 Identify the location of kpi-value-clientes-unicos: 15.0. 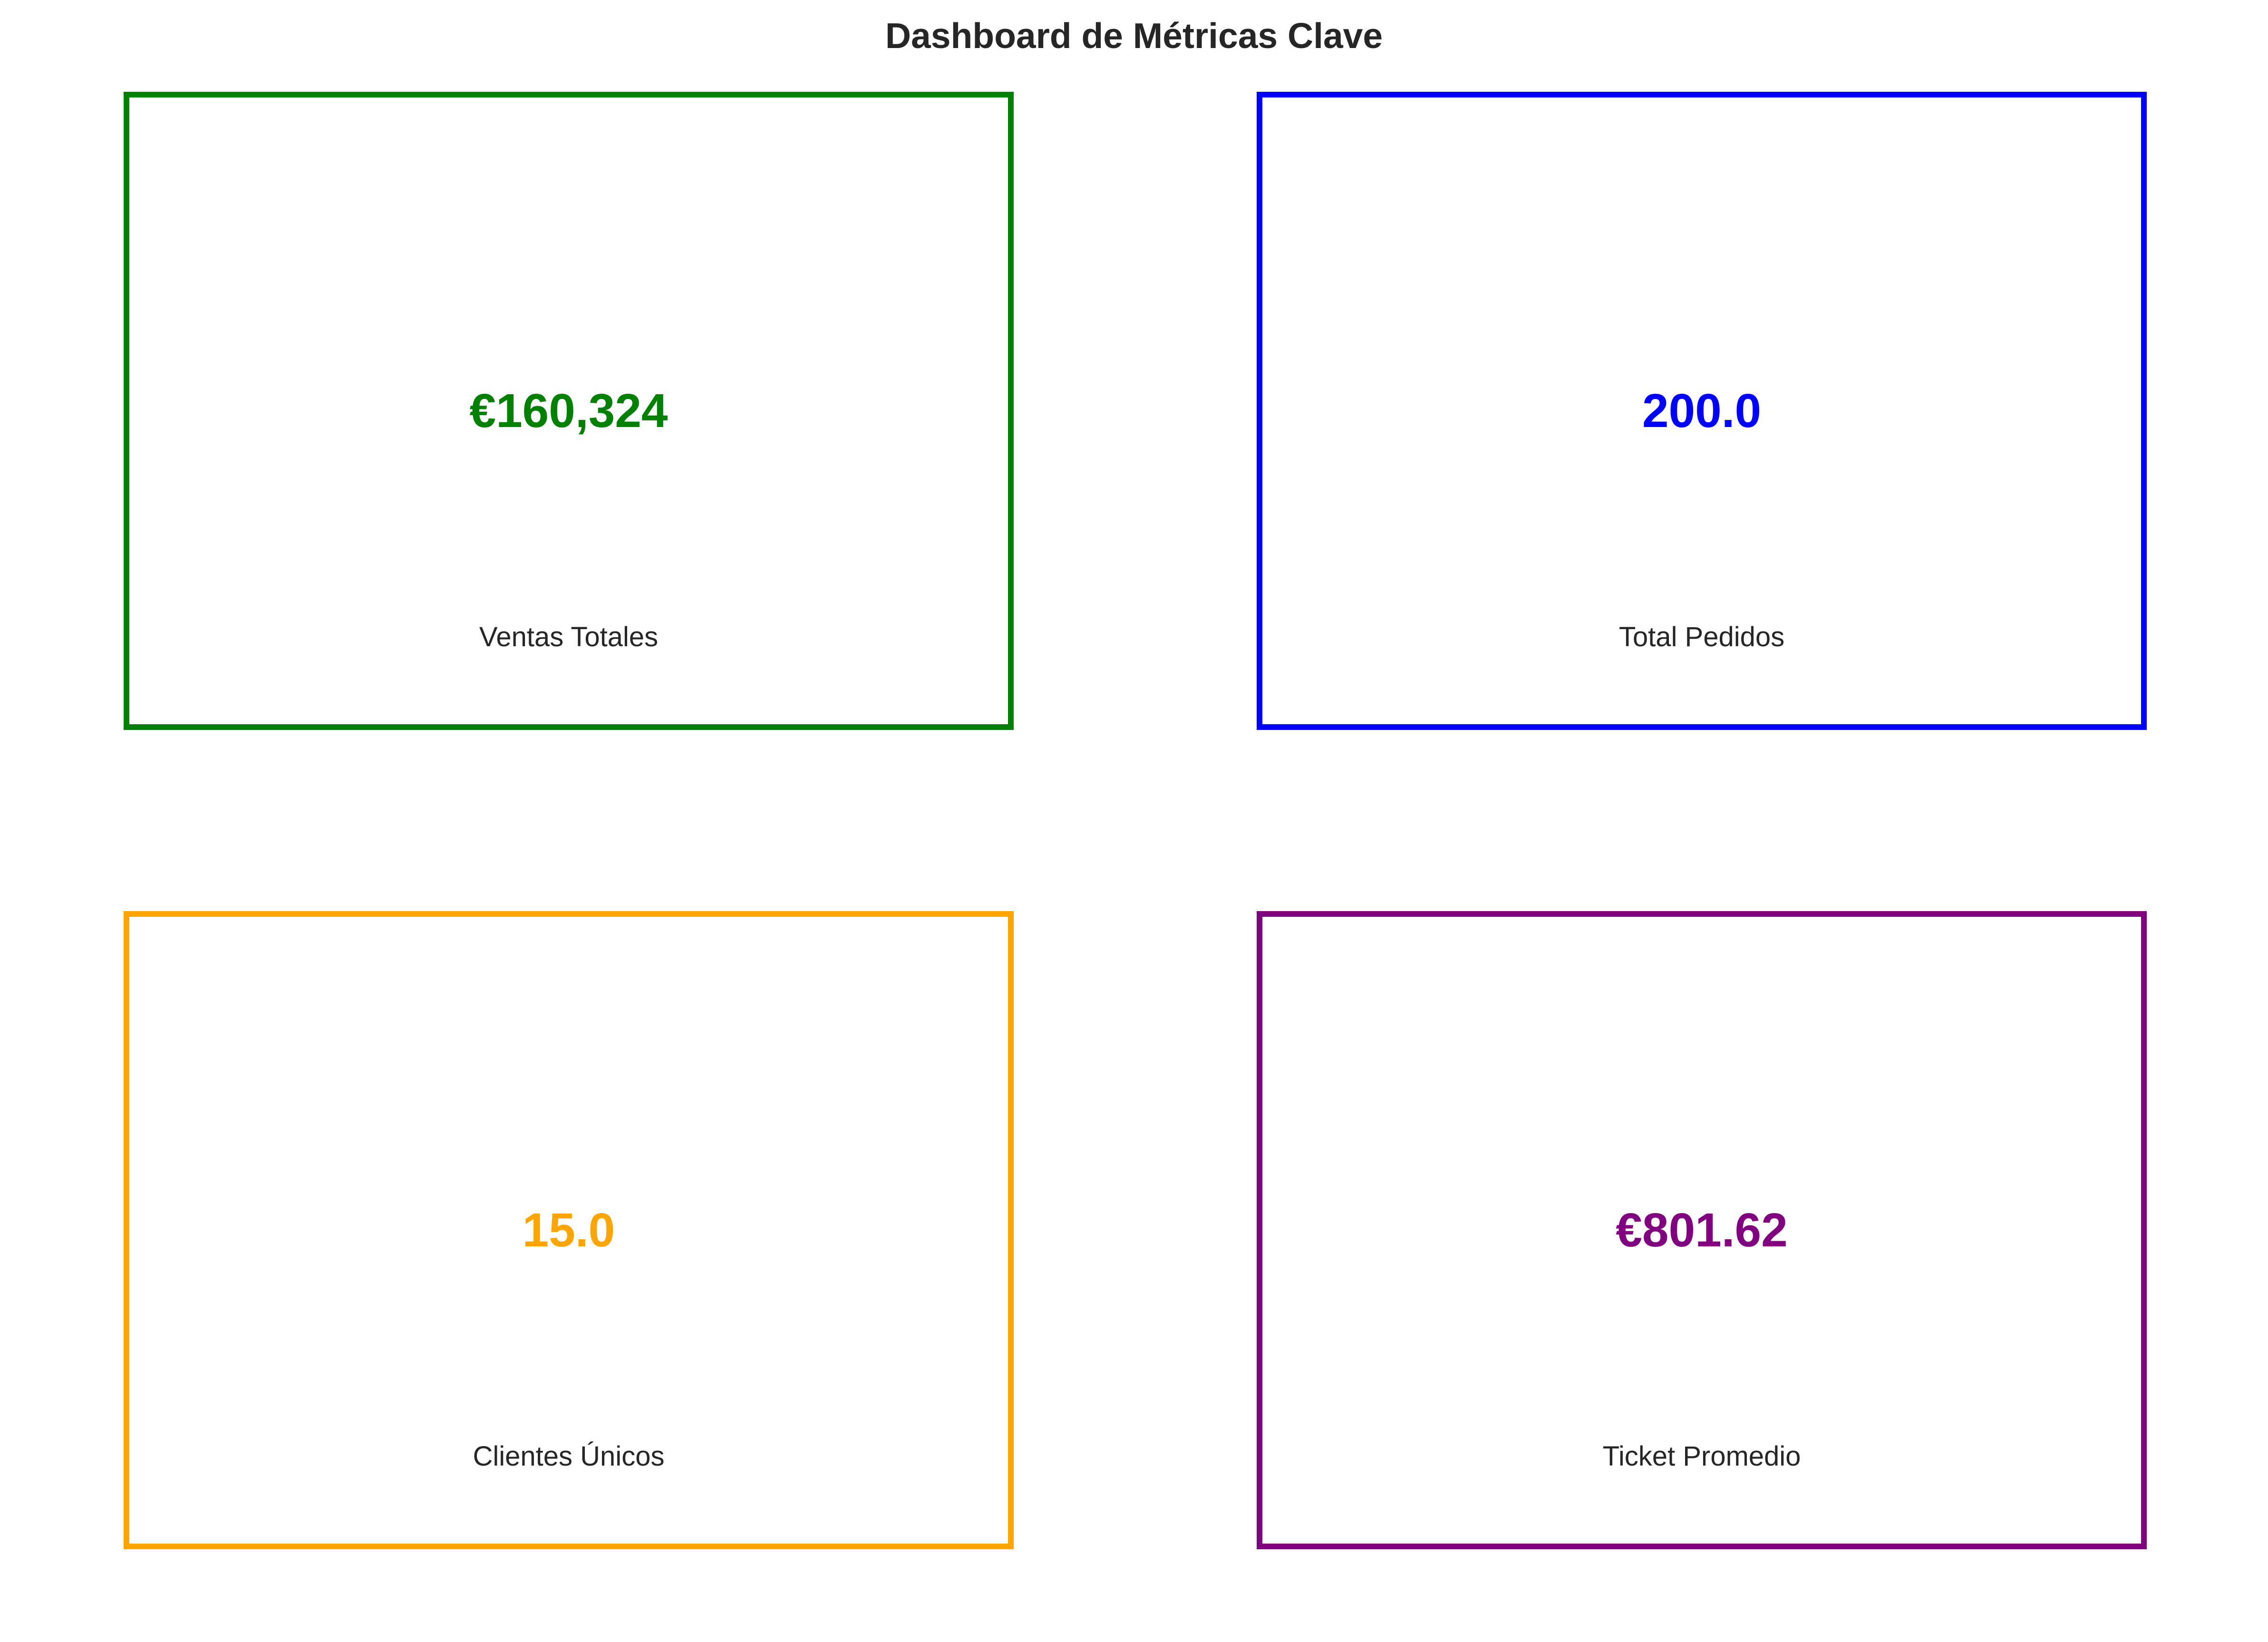
(568, 1230).